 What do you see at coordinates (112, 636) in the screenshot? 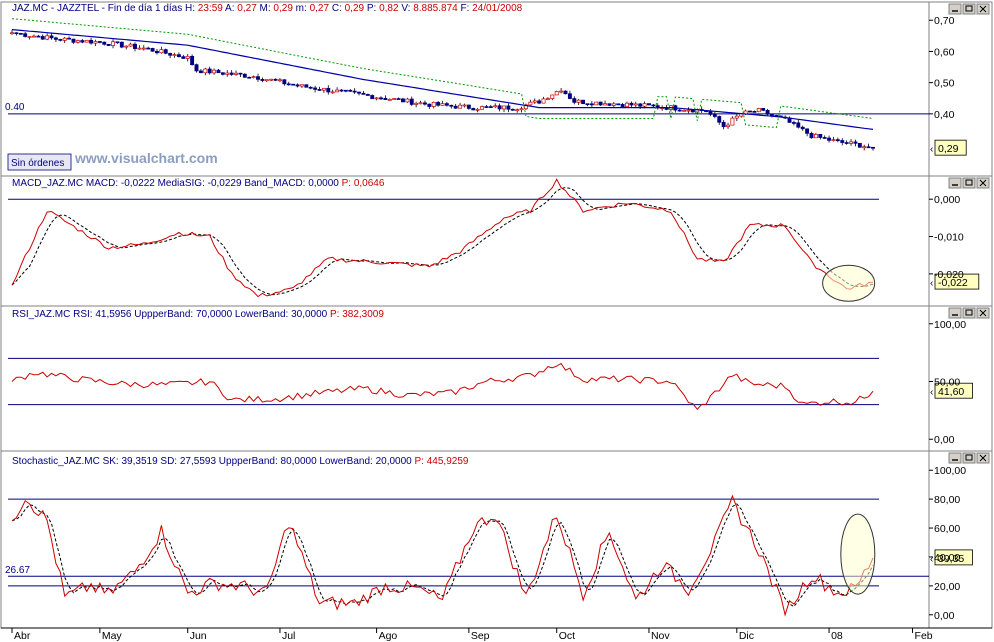
I see `x-tick-label: May` at bounding box center [112, 636].